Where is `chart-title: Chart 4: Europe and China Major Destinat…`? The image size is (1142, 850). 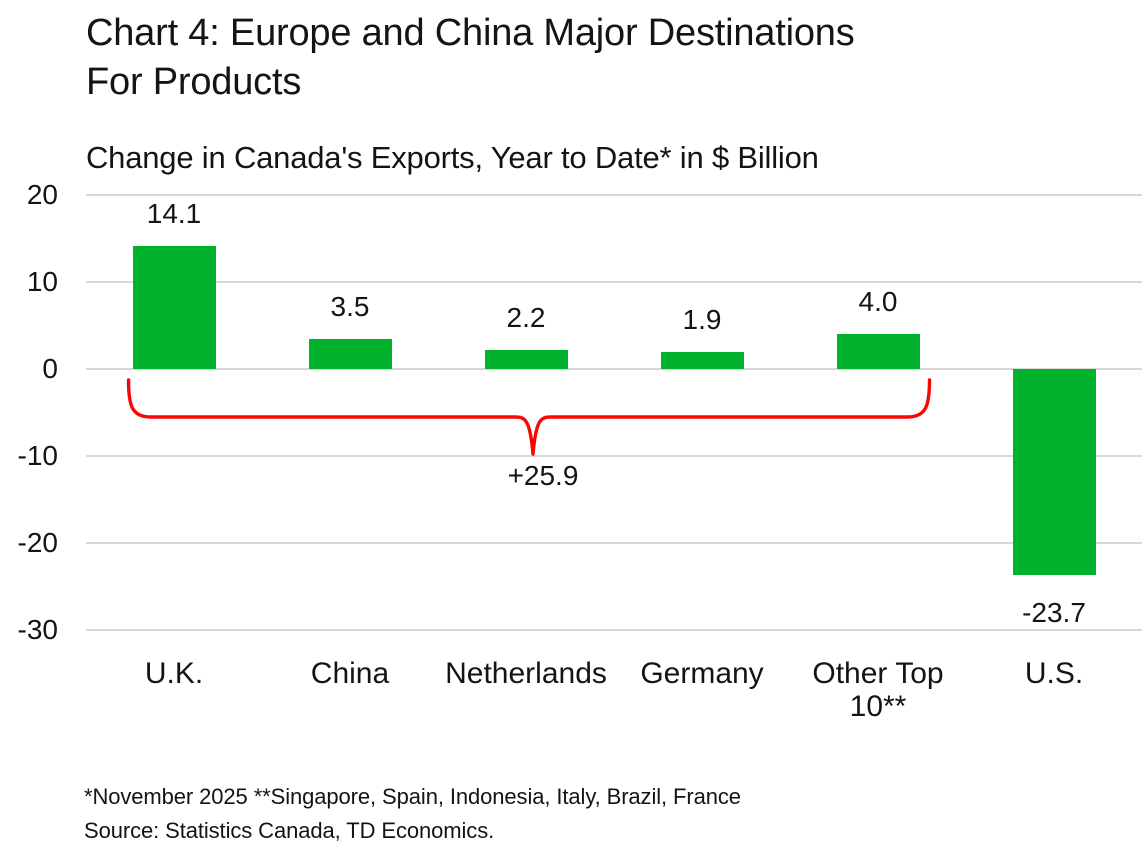
chart-title: Chart 4: Europe and China Major Destinat… is located at coordinates (470, 58).